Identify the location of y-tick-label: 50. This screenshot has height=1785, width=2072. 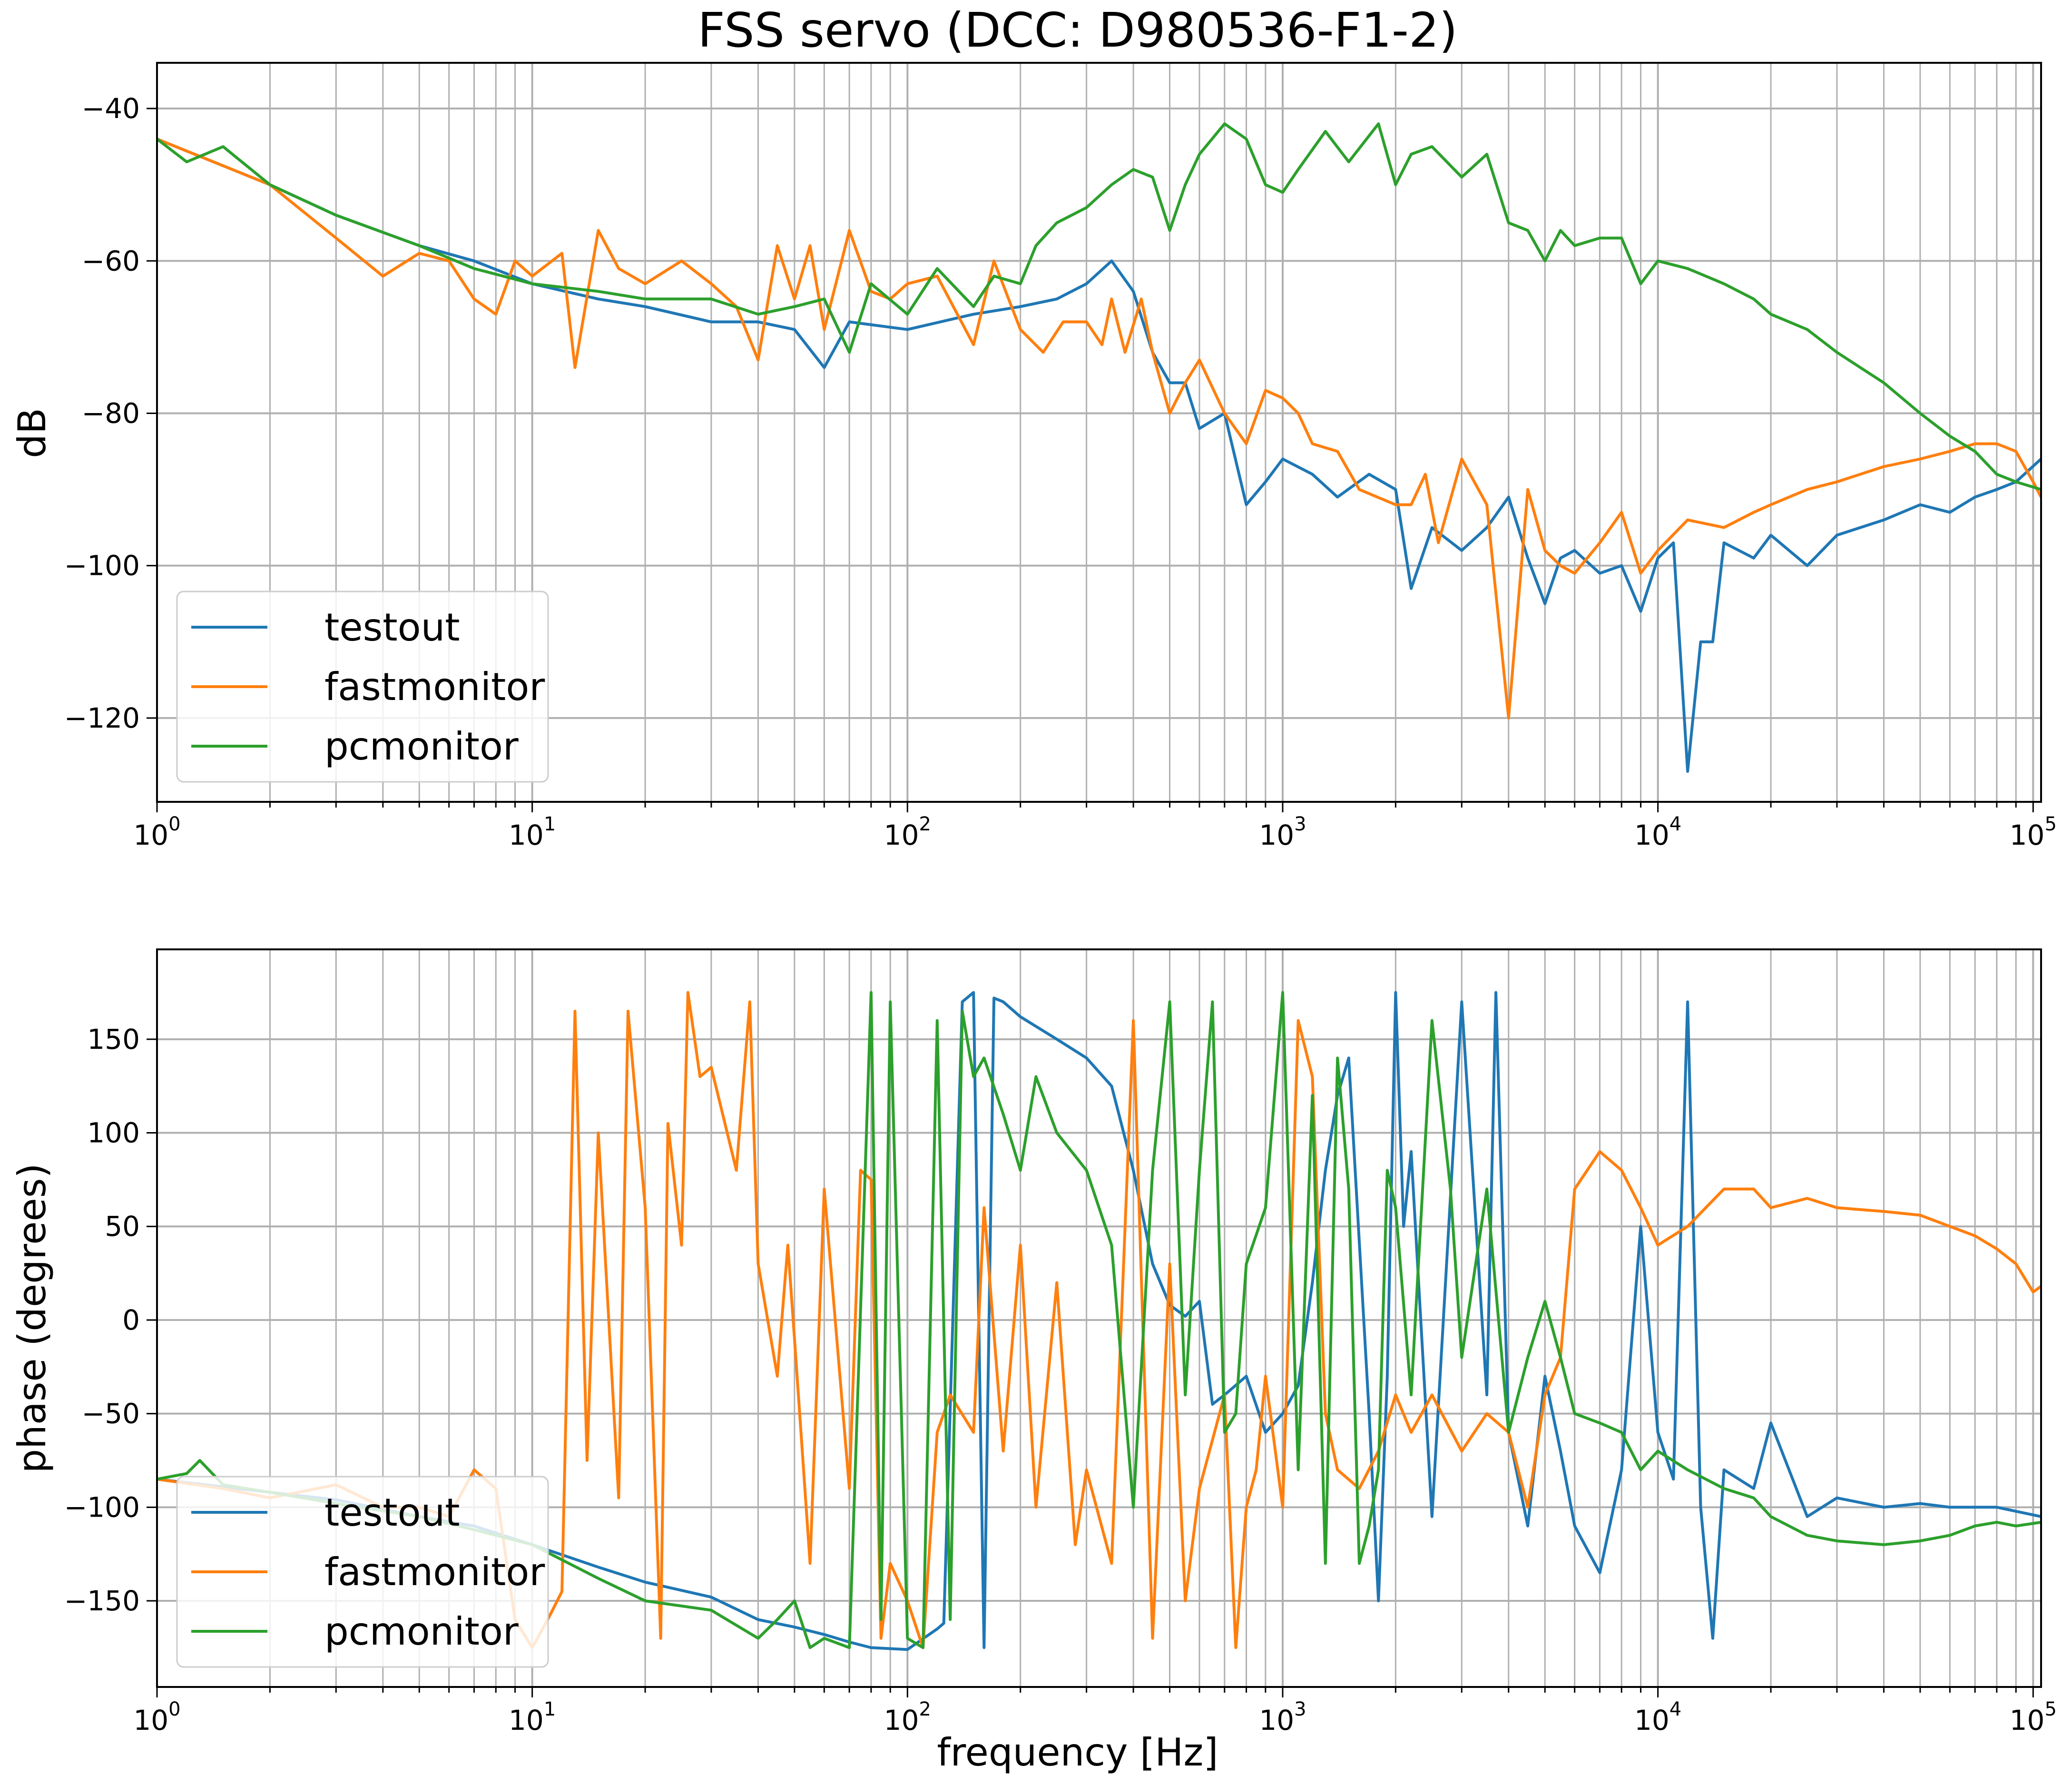
(123, 1226).